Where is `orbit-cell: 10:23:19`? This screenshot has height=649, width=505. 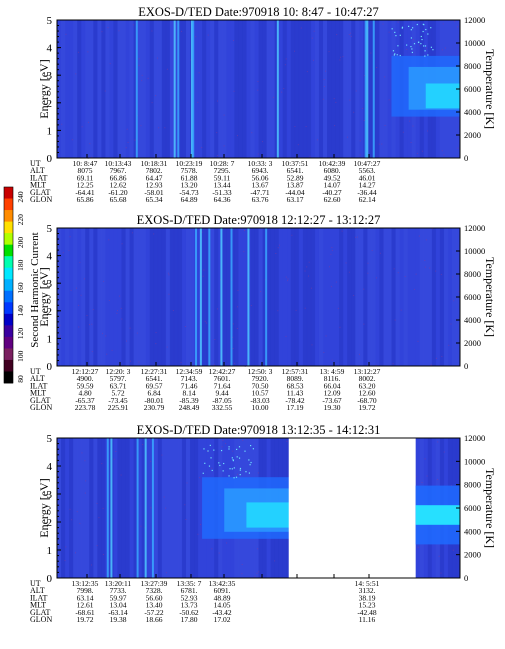 orbit-cell: 10:23:19 is located at coordinates (189, 163).